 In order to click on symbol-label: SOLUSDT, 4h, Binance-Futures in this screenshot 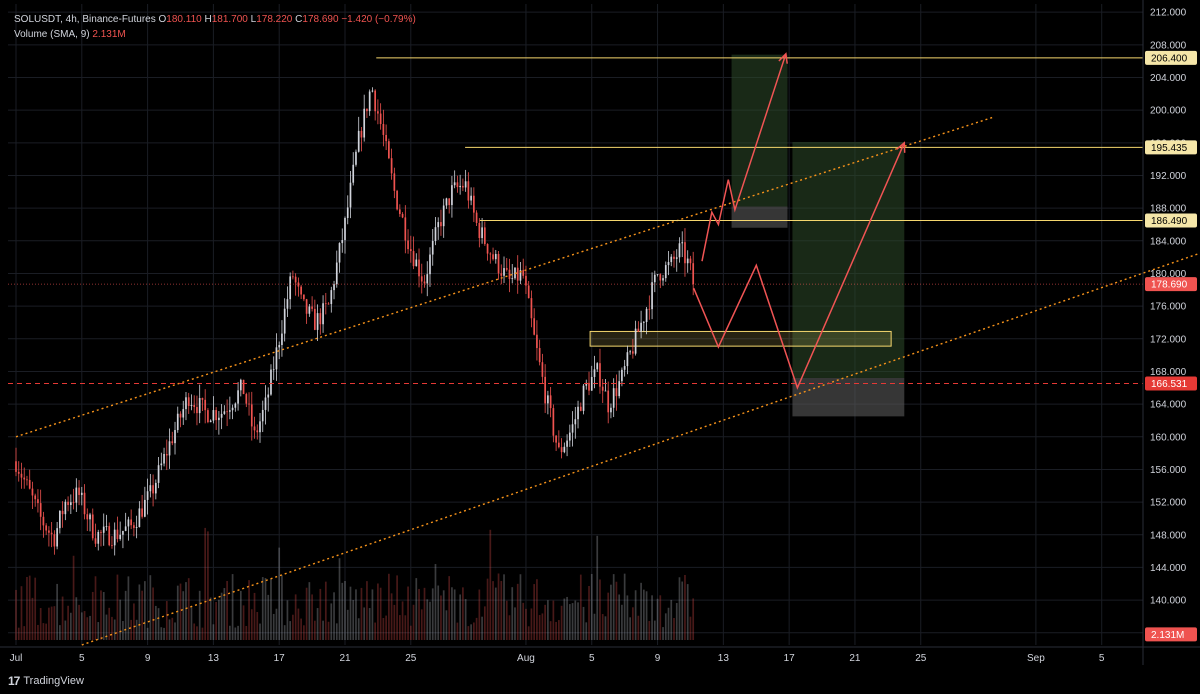, I will do `click(85, 19)`.